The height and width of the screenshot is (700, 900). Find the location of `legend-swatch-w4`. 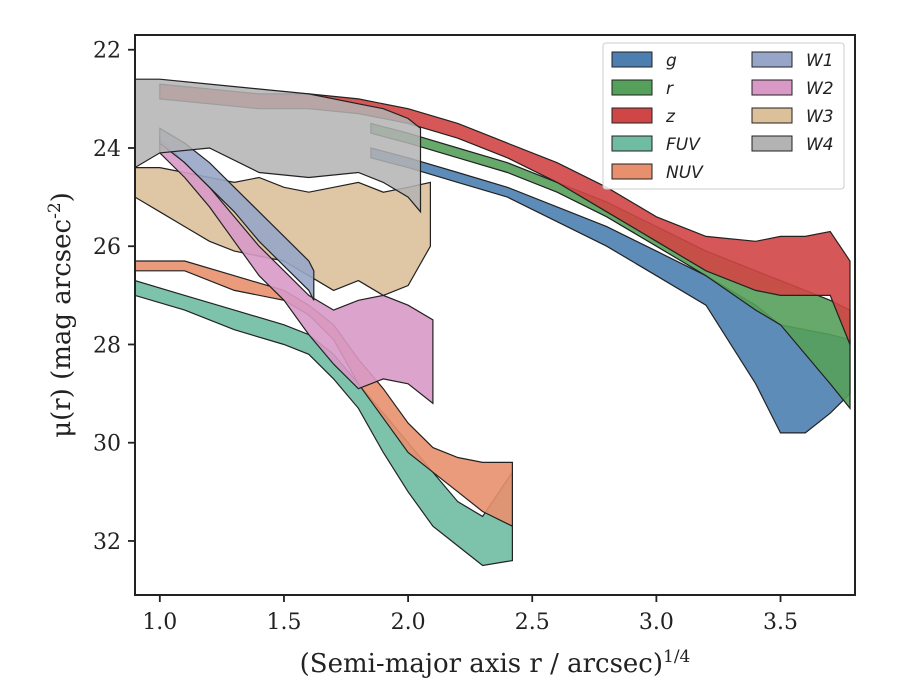

legend-swatch-w4 is located at coordinates (772, 143).